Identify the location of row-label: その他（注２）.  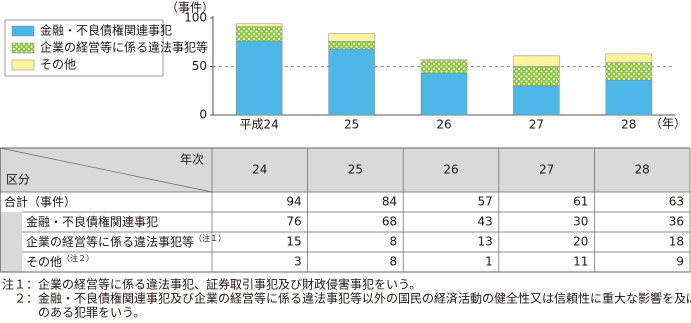
(60, 261).